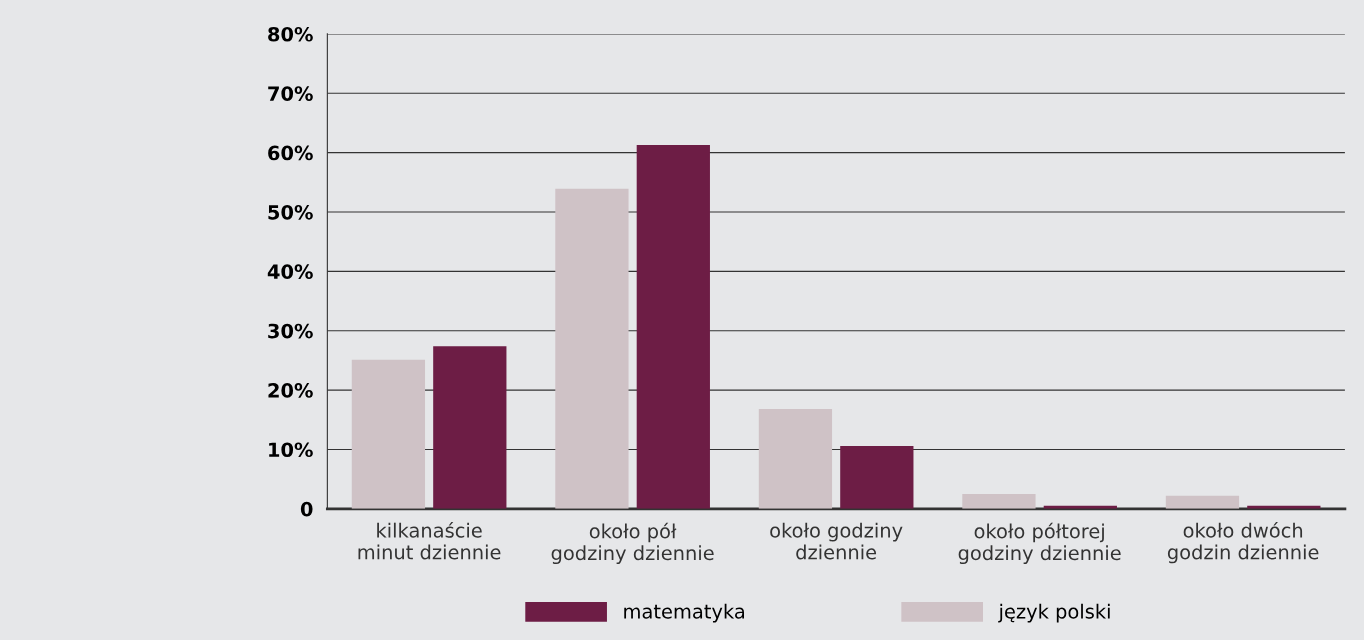 Image resolution: width=1364 pixels, height=640 pixels. Describe the element at coordinates (632, 543) in the screenshot. I see `x-tick-label: około pół godziny dziennie` at that location.